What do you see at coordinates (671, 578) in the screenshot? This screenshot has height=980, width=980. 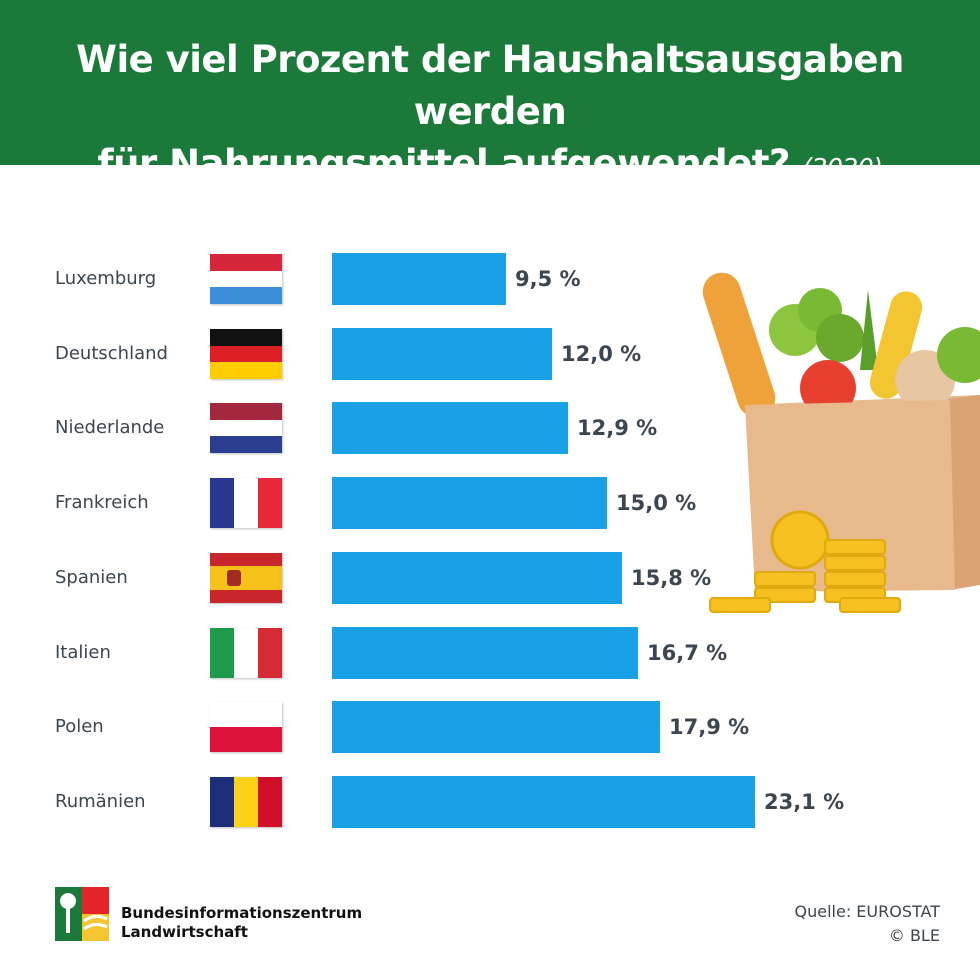 I see `value-label-spanien: 15,8 %` at bounding box center [671, 578].